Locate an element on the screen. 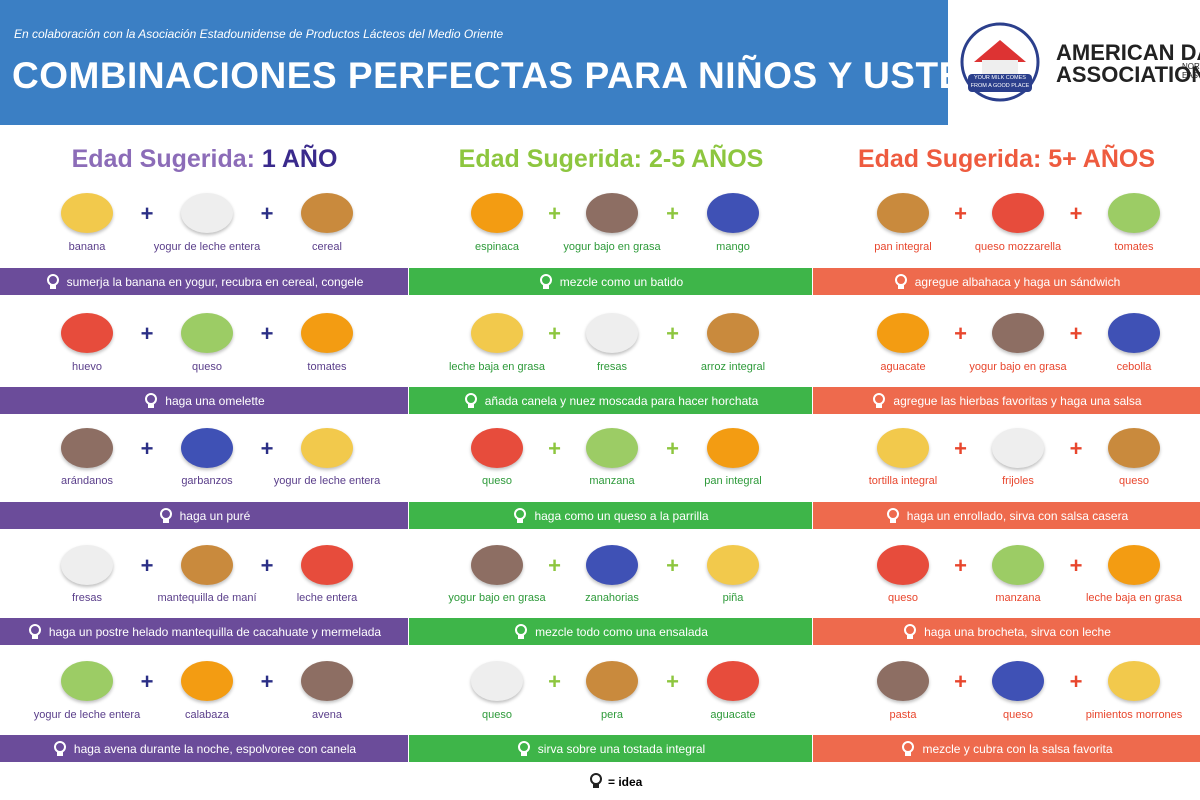  idea-text: agregue albahaca y haga un sándwich is located at coordinates (1017, 281).